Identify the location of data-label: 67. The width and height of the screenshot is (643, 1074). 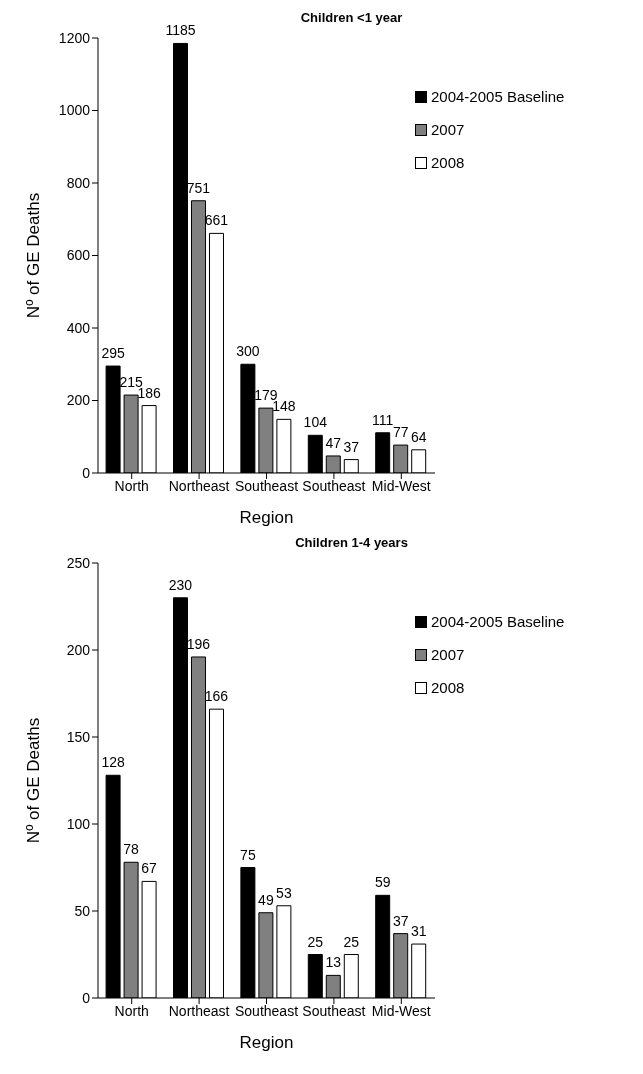
(149, 868).